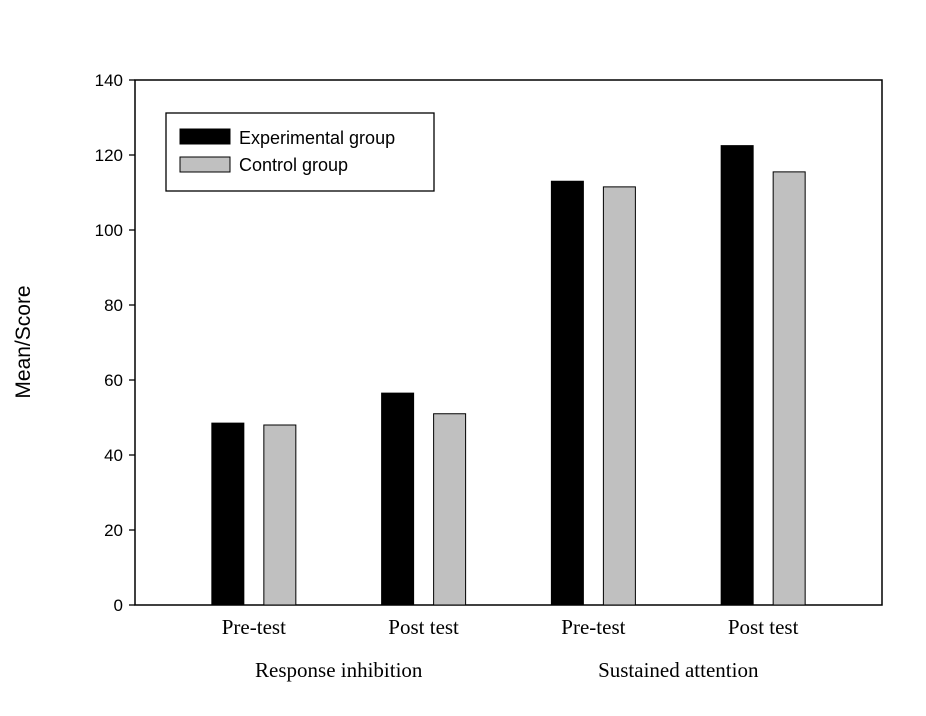  Describe the element at coordinates (317, 138) in the screenshot. I see `legend-label-experimental: Experimental group` at that location.